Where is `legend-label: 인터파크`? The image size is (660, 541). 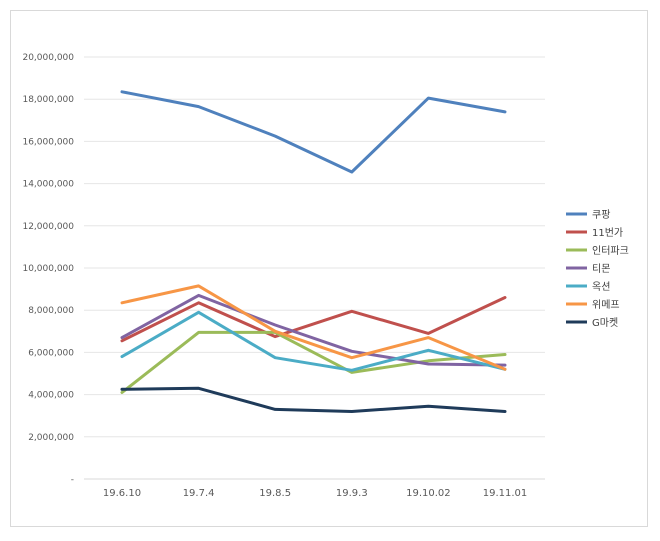 legend-label: 인터파크 is located at coordinates (610, 251).